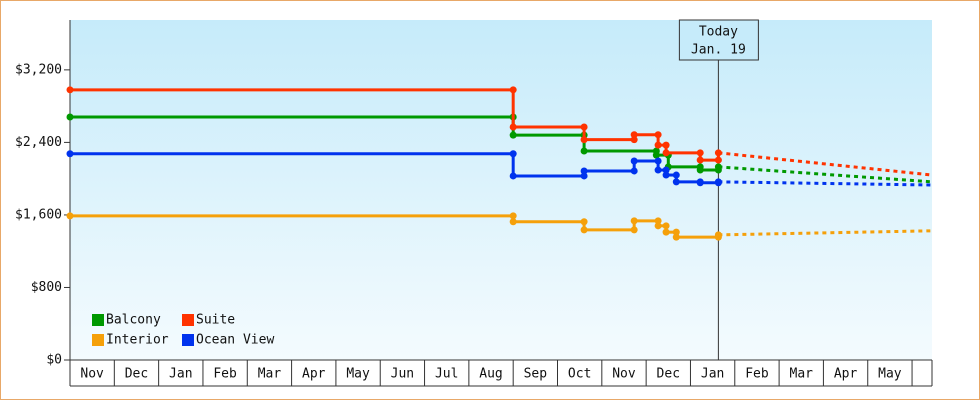 The height and width of the screenshot is (400, 980). What do you see at coordinates (38, 142) in the screenshot?
I see `y-tick-label: $2,400` at bounding box center [38, 142].